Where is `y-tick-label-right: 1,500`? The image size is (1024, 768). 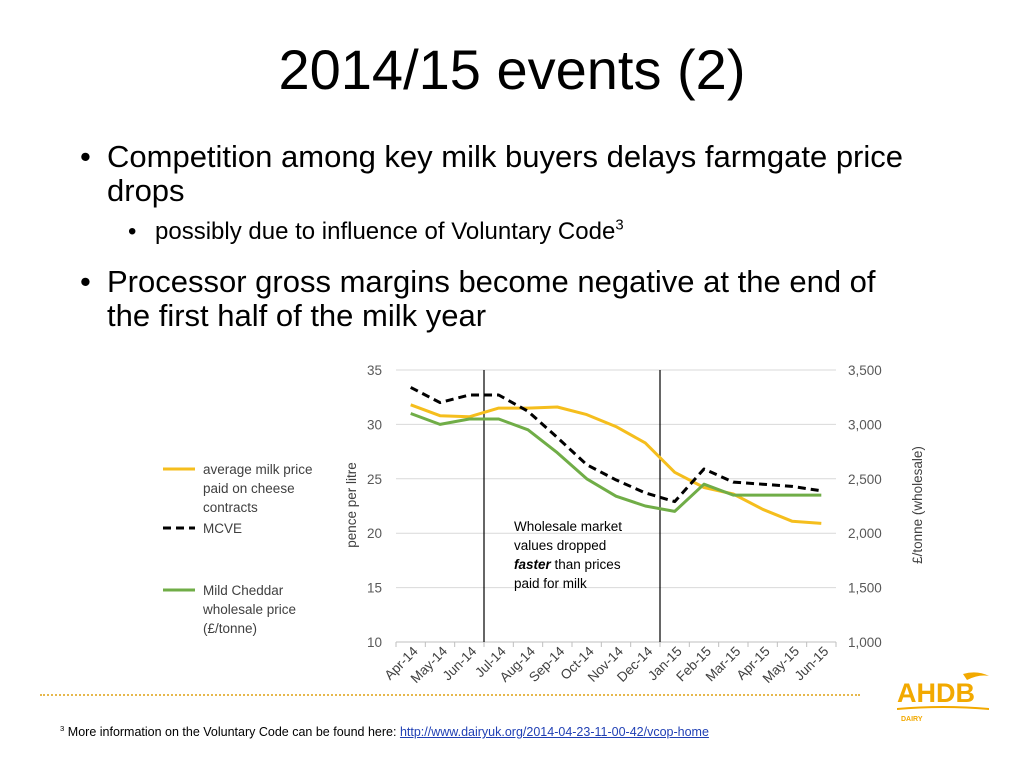
y-tick-label-right: 1,500 is located at coordinates (865, 588).